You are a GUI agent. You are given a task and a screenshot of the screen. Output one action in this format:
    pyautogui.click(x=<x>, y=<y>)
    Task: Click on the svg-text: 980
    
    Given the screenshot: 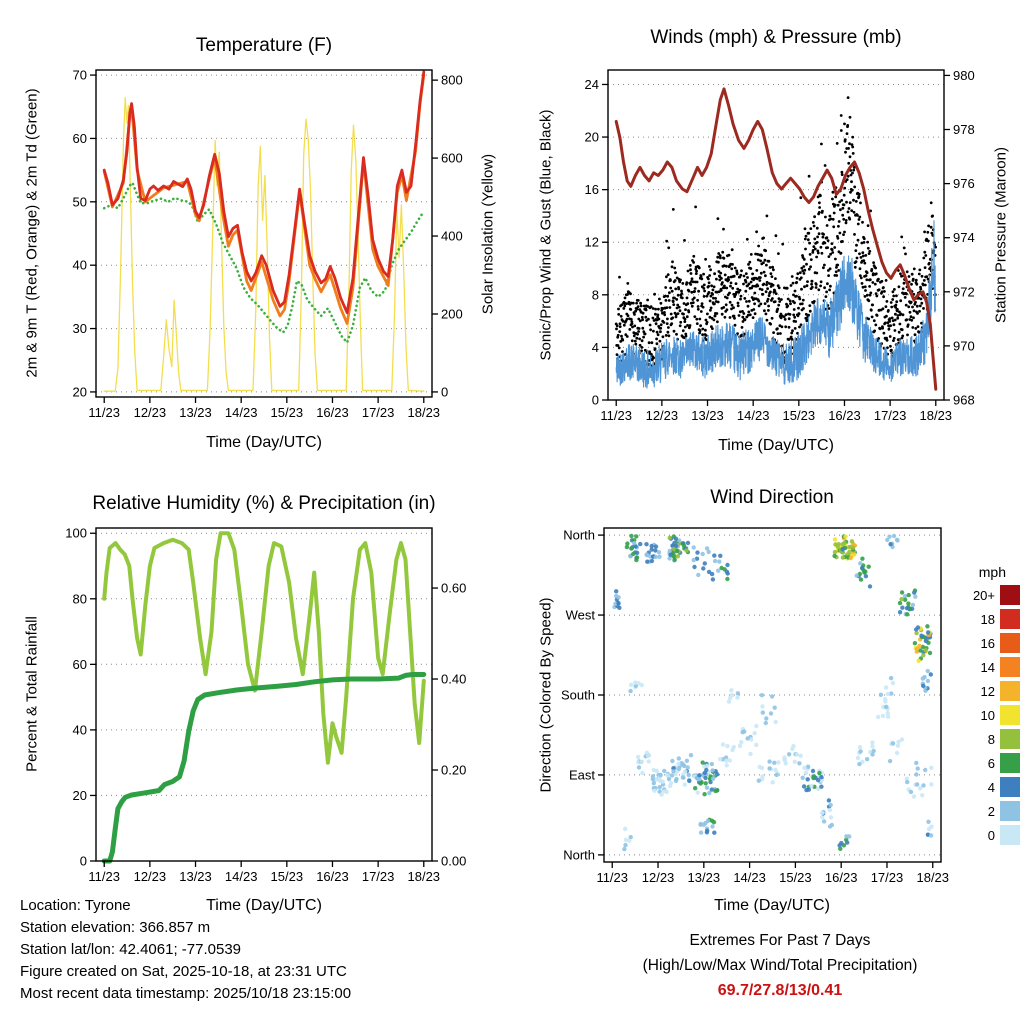 What is the action you would take?
    pyautogui.click(x=964, y=75)
    